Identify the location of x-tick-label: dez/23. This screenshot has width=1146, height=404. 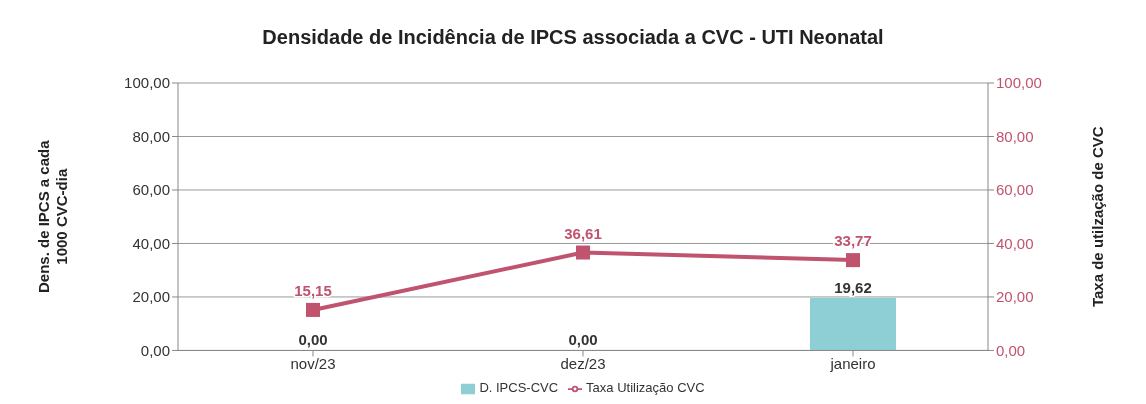
(583, 364).